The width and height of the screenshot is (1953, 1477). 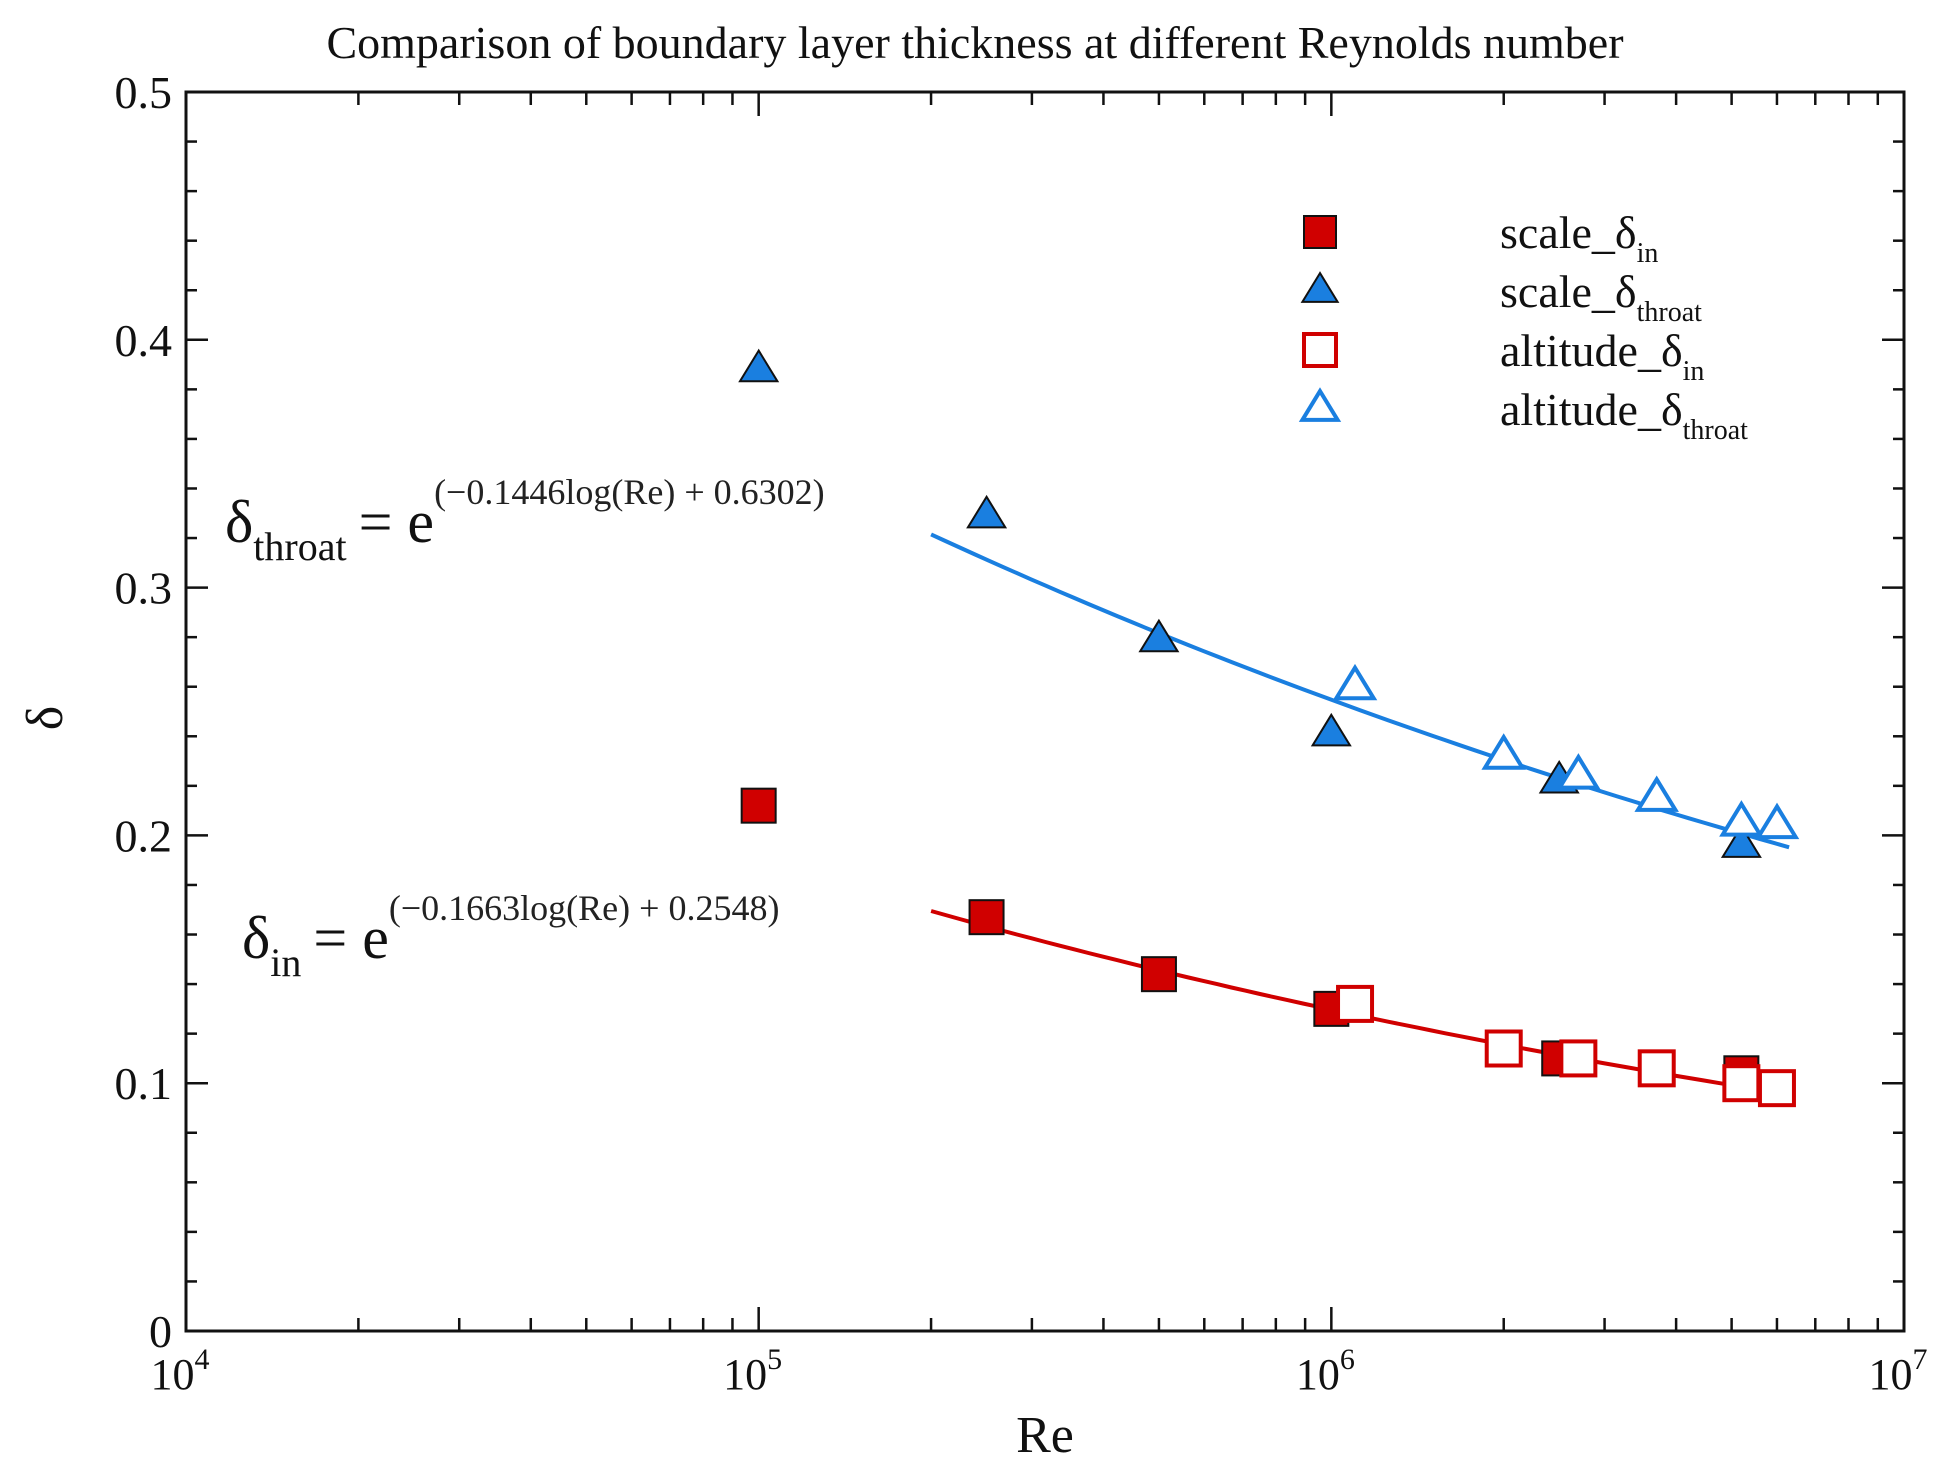 What do you see at coordinates (629, 492) in the screenshot?
I see `throat-eq-exponent: (−0.1446log(Re) + 0.6302)` at bounding box center [629, 492].